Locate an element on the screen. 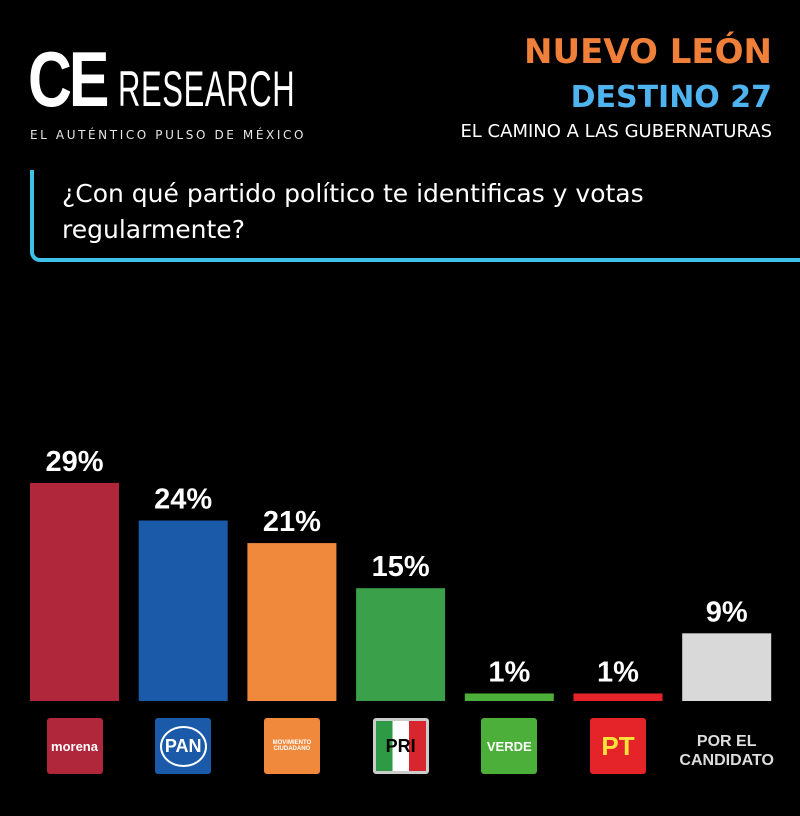 The image size is (800, 816). series-title: DESTINO 27 is located at coordinates (671, 97).